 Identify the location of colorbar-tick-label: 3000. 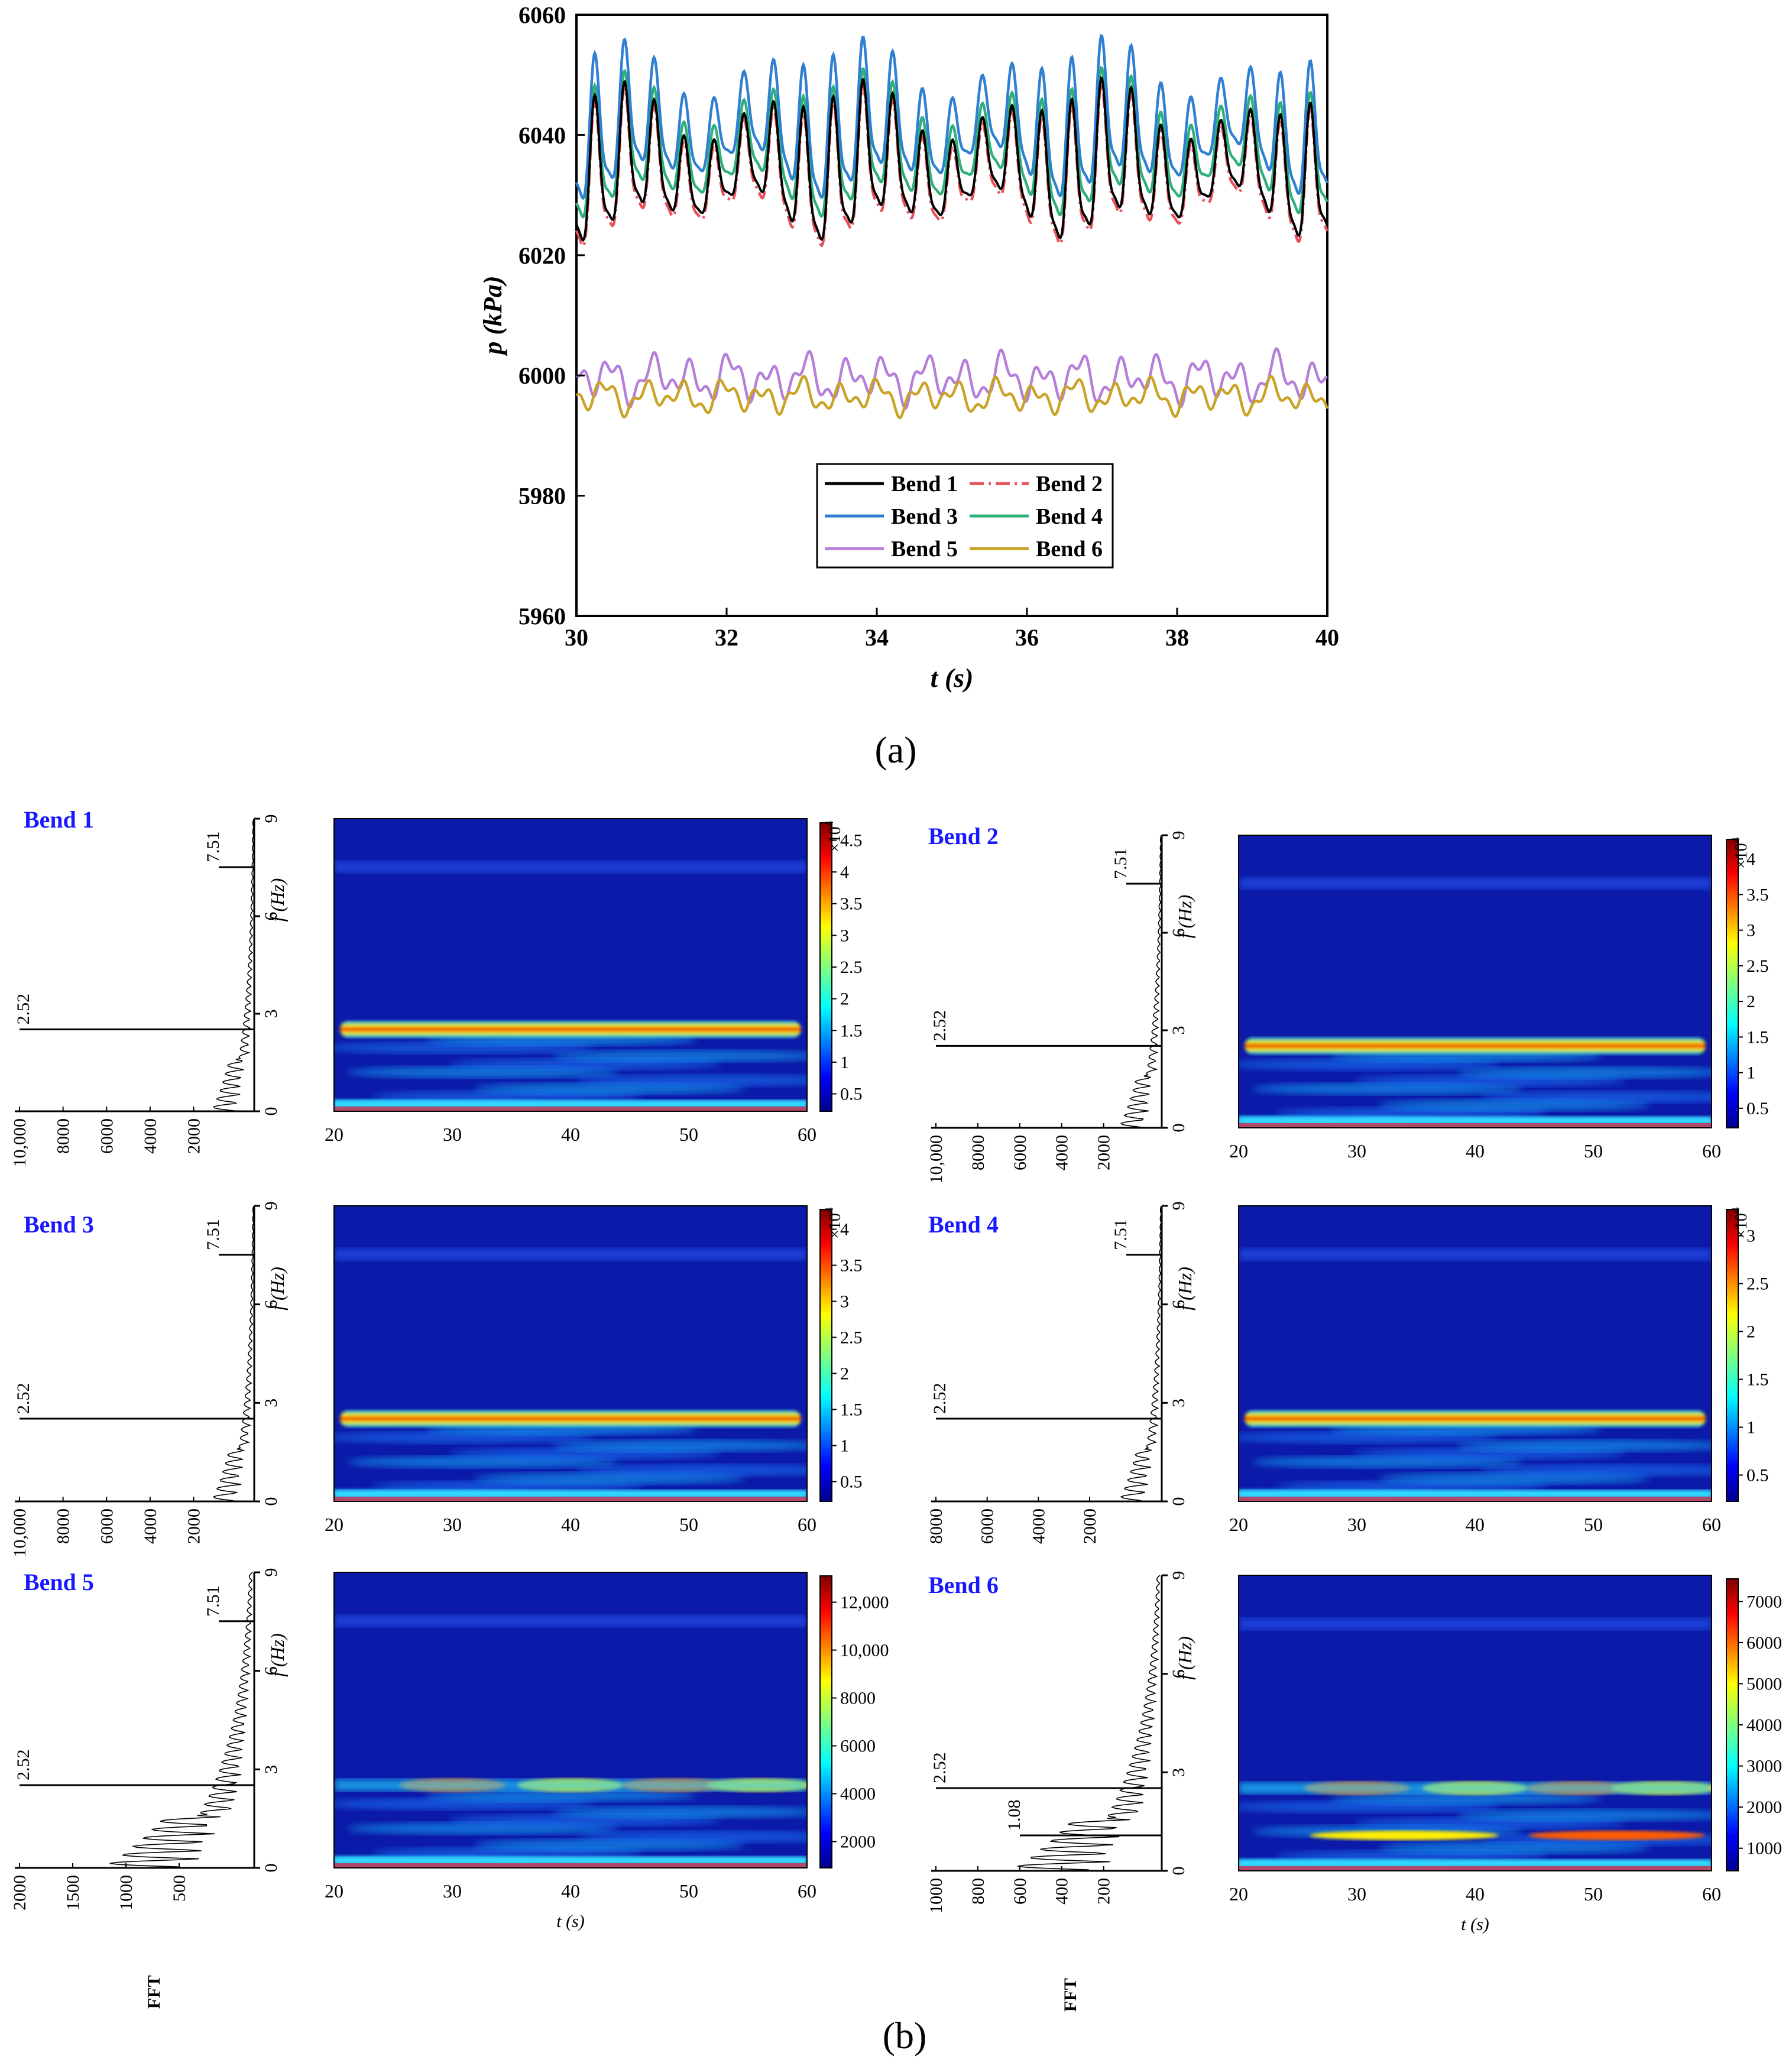
(1764, 1766).